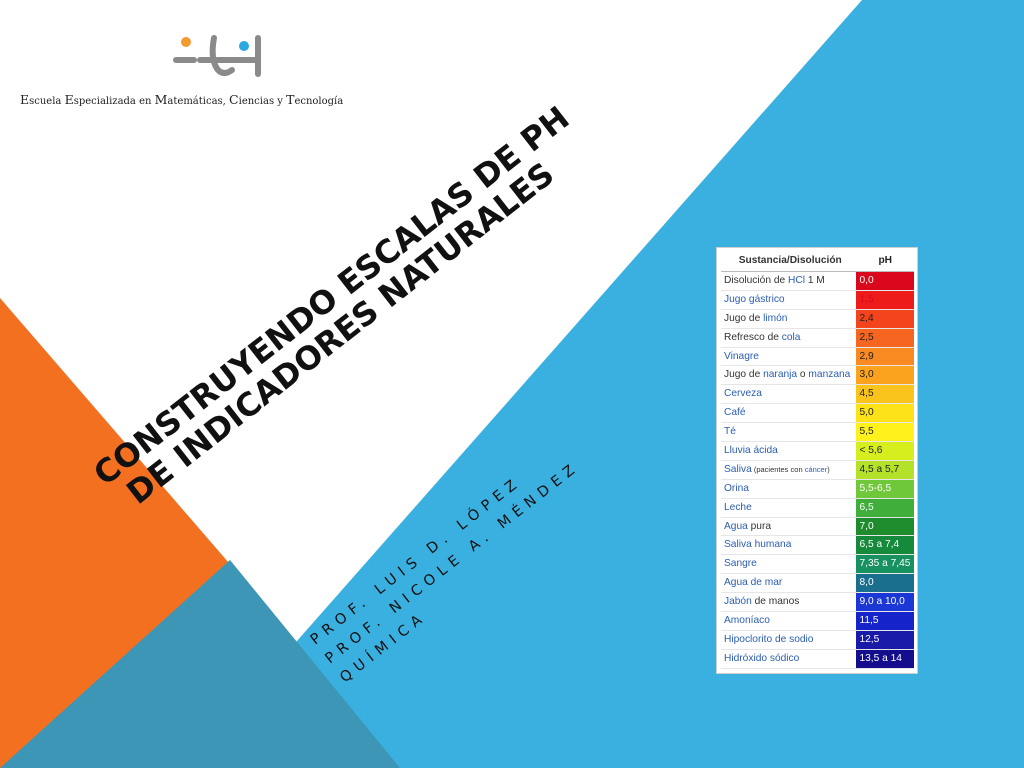 This screenshot has height=768, width=1024. Describe the element at coordinates (200, 664) in the screenshot. I see `background-teal-triangle` at that location.